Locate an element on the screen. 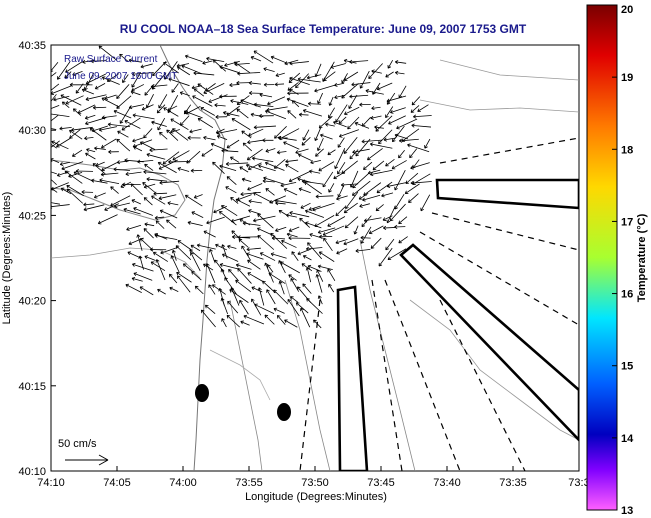  colorbar-tick-label: 16 is located at coordinates (627, 295).